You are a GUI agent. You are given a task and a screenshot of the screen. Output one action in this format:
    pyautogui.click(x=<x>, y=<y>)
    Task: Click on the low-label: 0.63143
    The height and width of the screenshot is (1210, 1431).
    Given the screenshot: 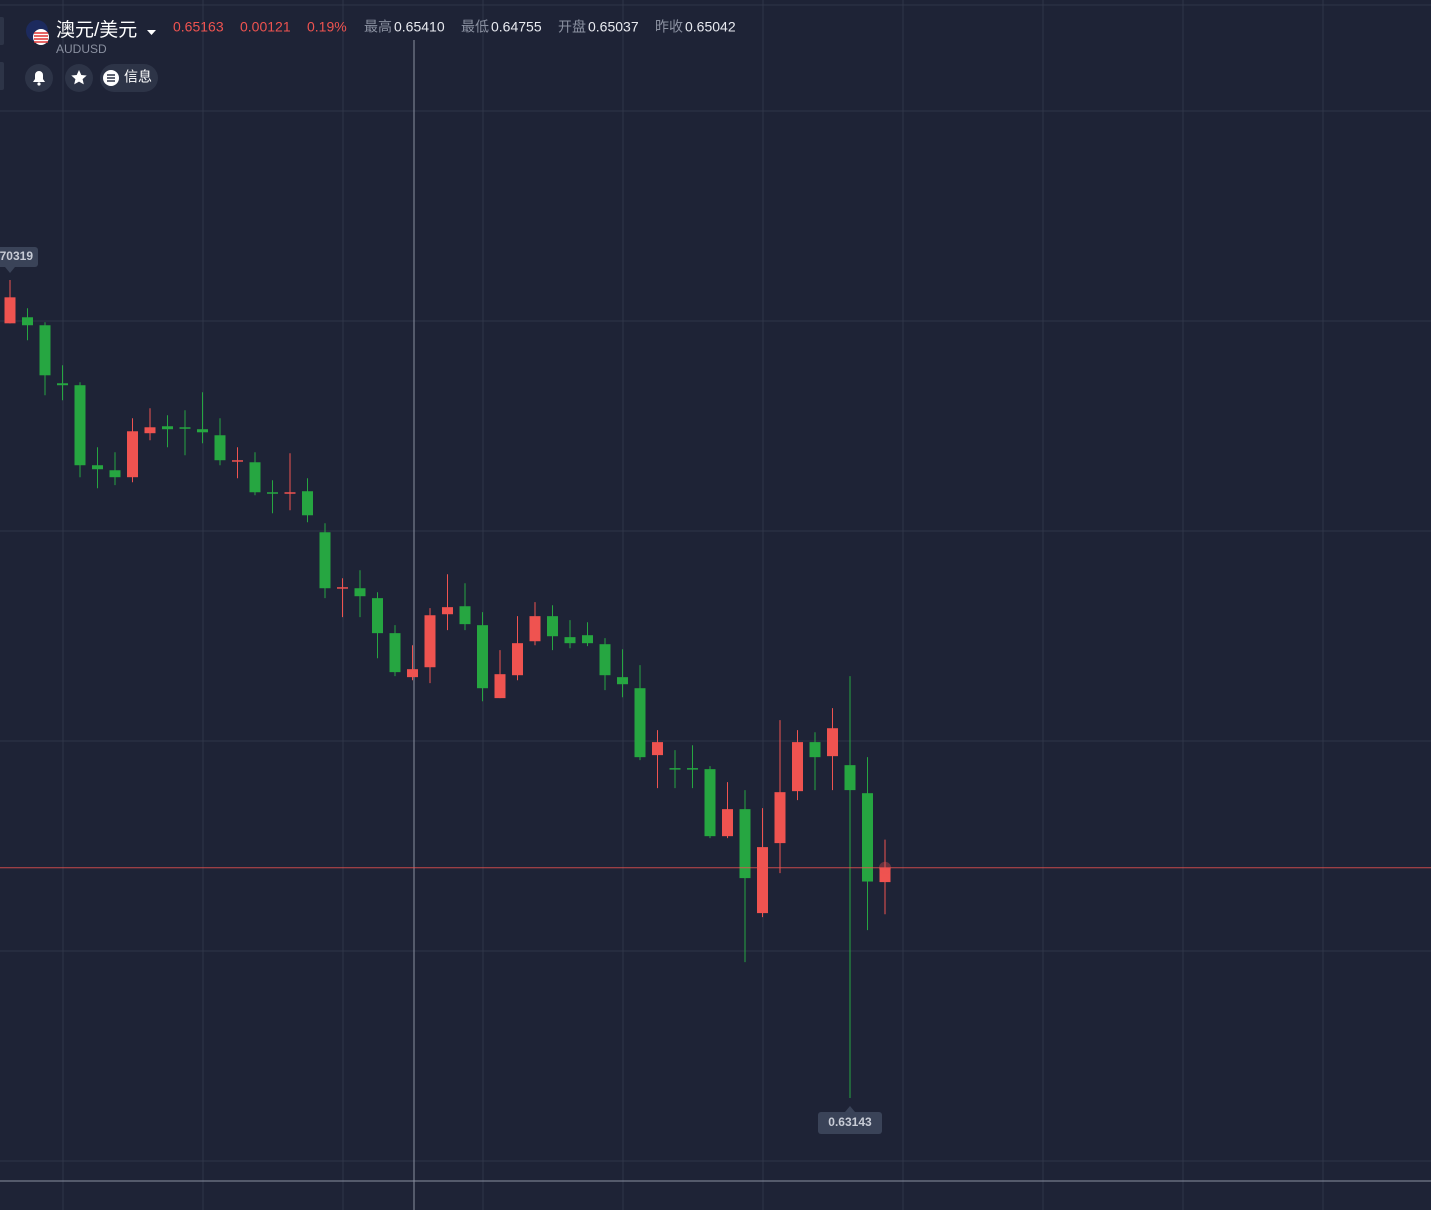 What is the action you would take?
    pyautogui.click(x=850, y=1122)
    